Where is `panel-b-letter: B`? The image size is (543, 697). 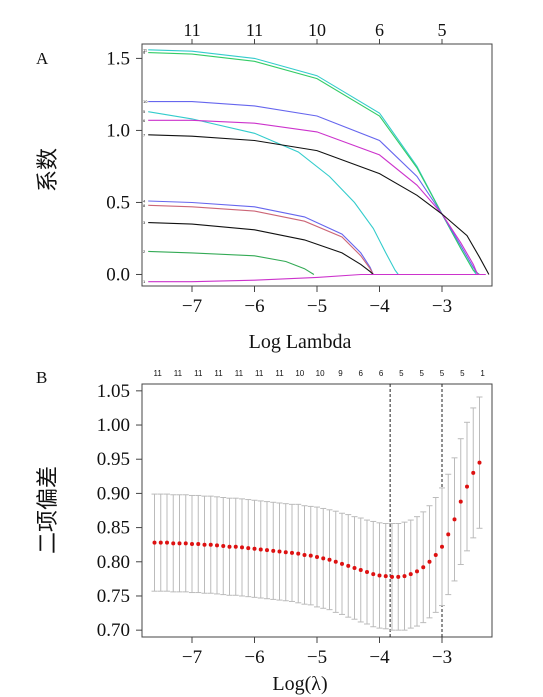 panel-b-letter: B is located at coordinates (41, 377).